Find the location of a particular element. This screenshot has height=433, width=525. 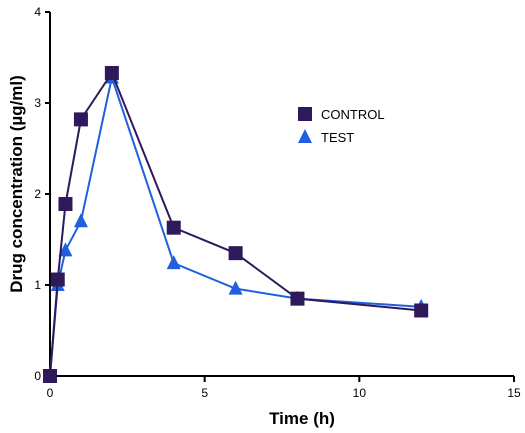

legend-item-control: CONTROL is located at coordinates (341, 114).